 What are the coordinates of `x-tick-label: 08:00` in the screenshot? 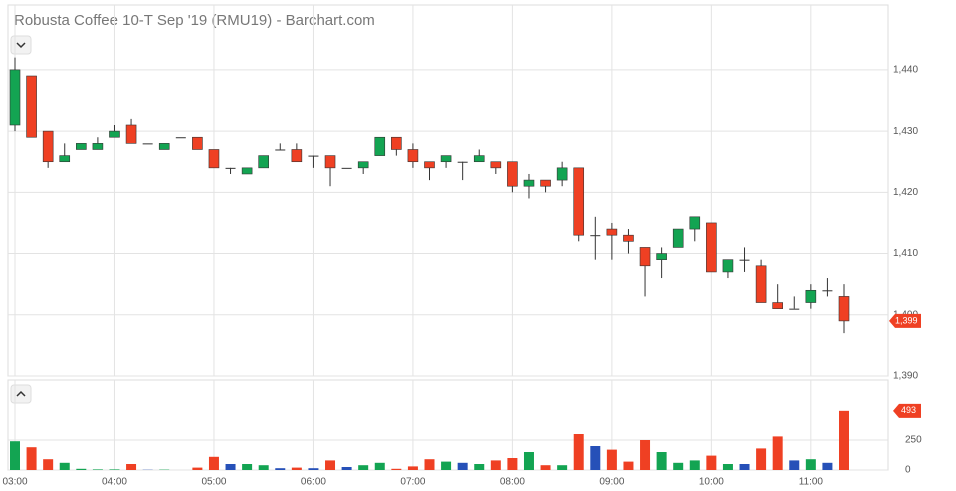 It's located at (512, 482).